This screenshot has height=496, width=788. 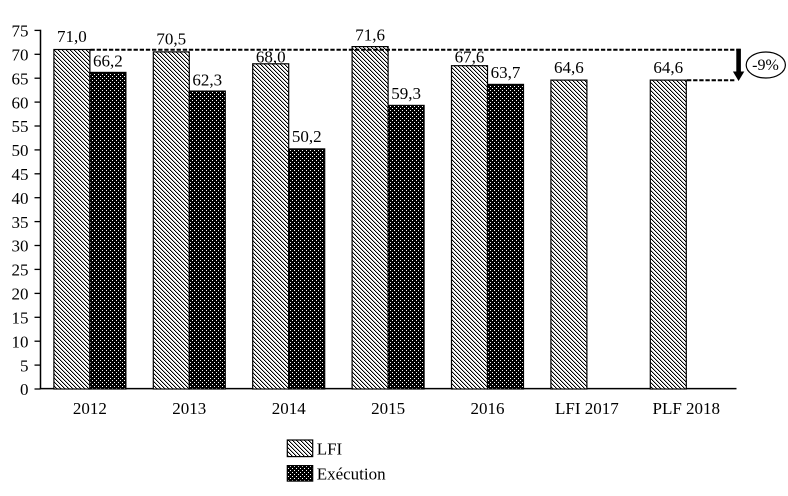 I want to click on svg-text: 50,2, so click(x=307, y=136).